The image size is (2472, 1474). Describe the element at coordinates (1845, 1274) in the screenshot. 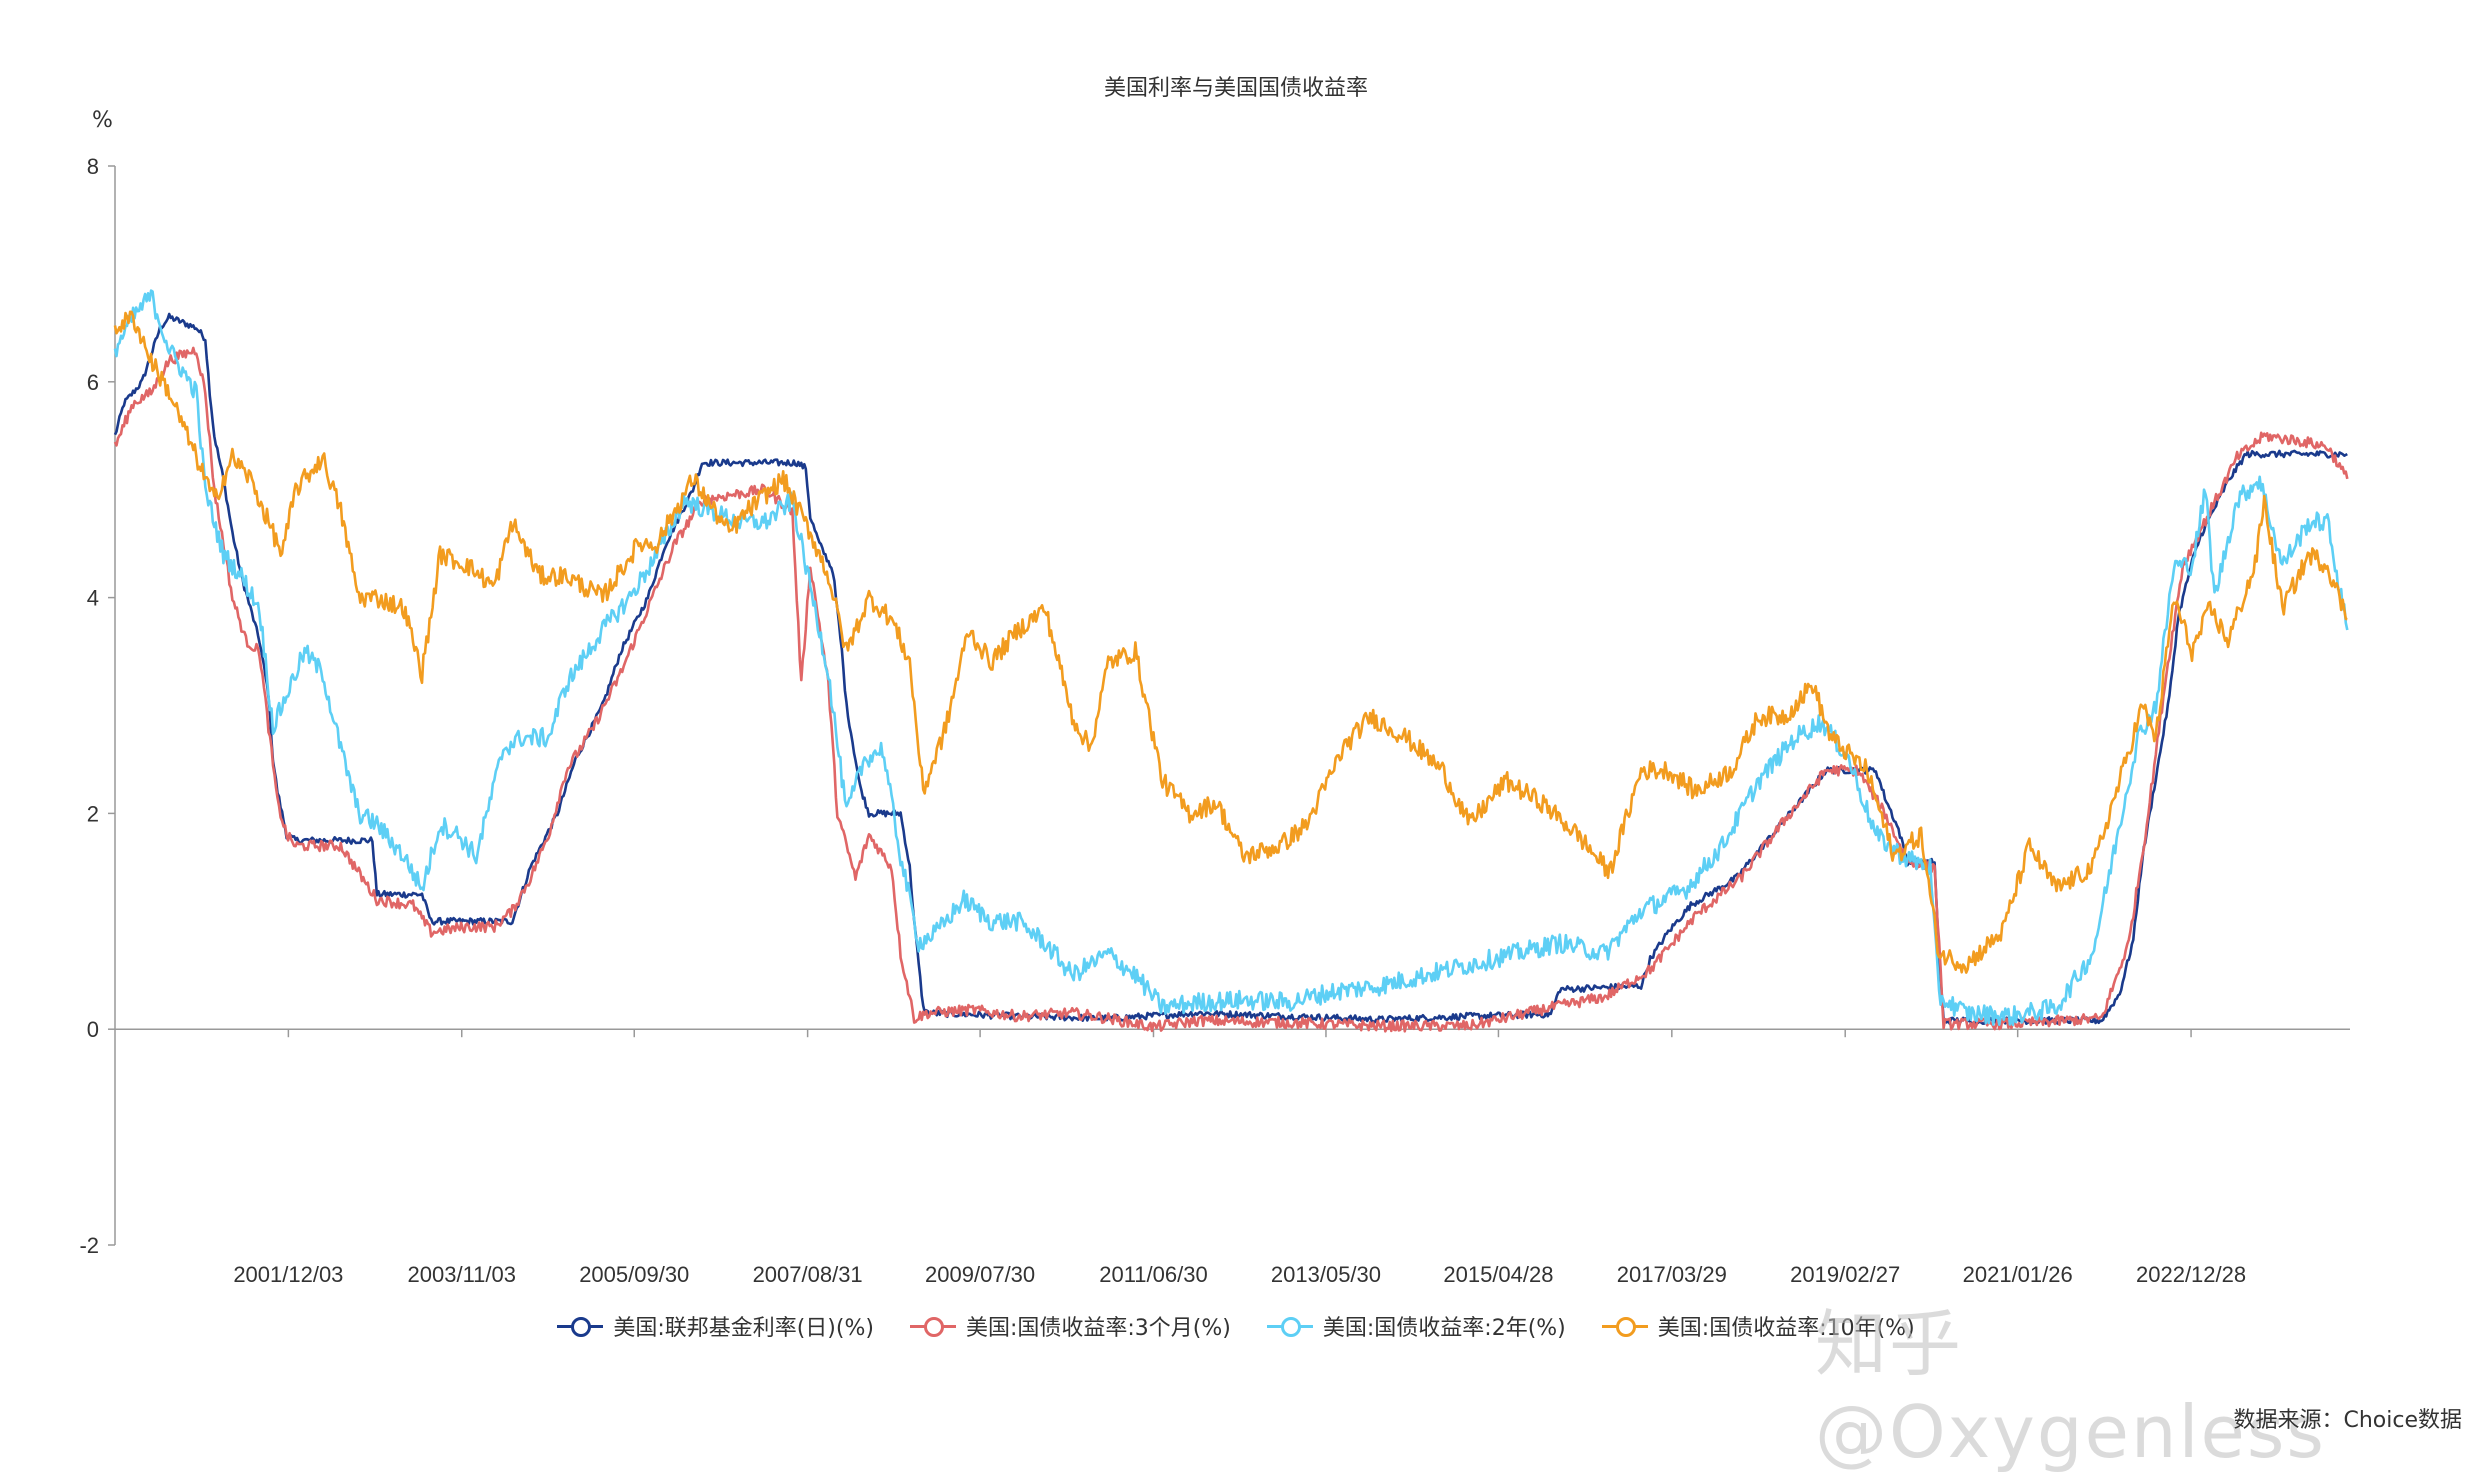

I see `x-tick-label: 2019/02/27` at that location.